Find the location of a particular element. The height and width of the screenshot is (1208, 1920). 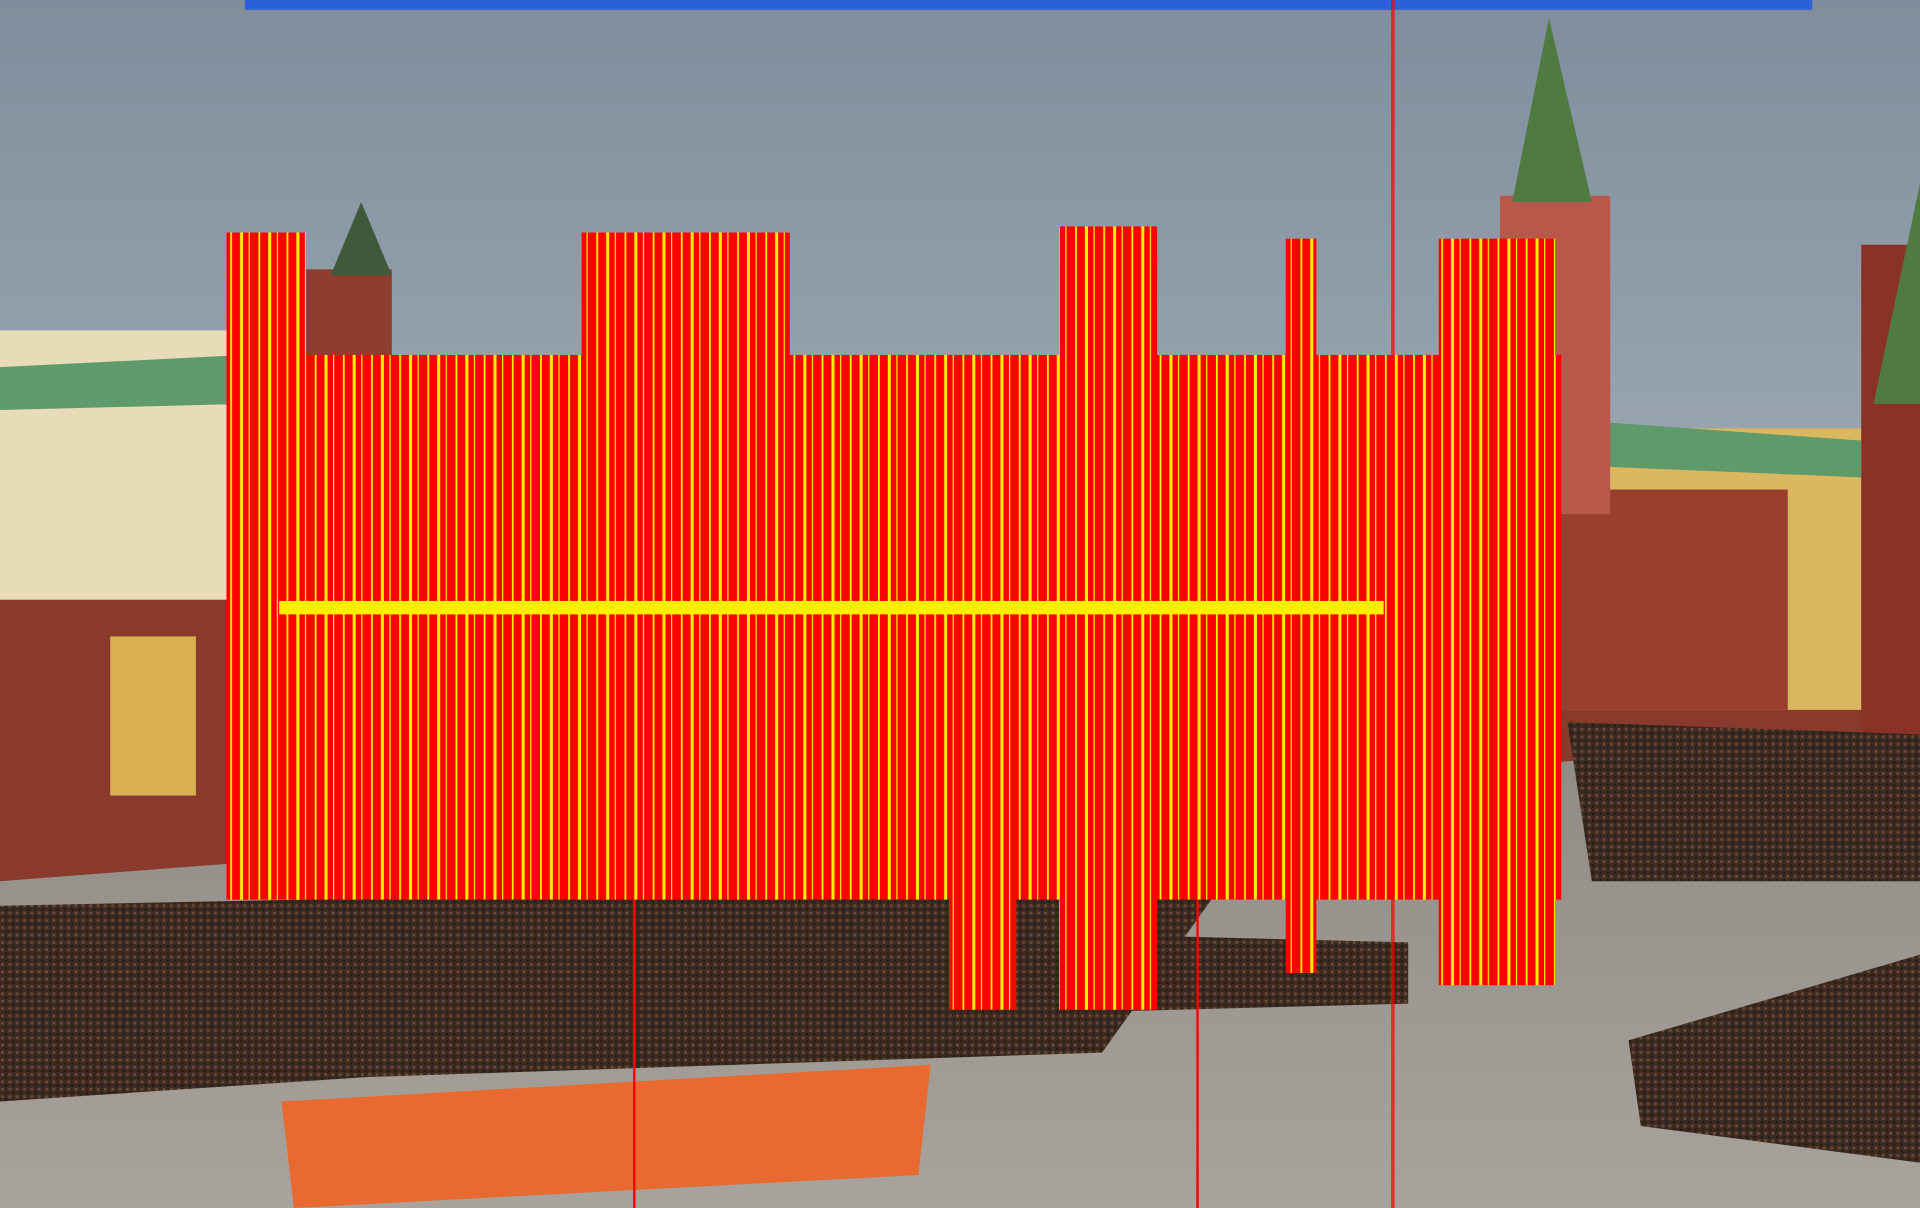

crowd is located at coordinates (612, 991).